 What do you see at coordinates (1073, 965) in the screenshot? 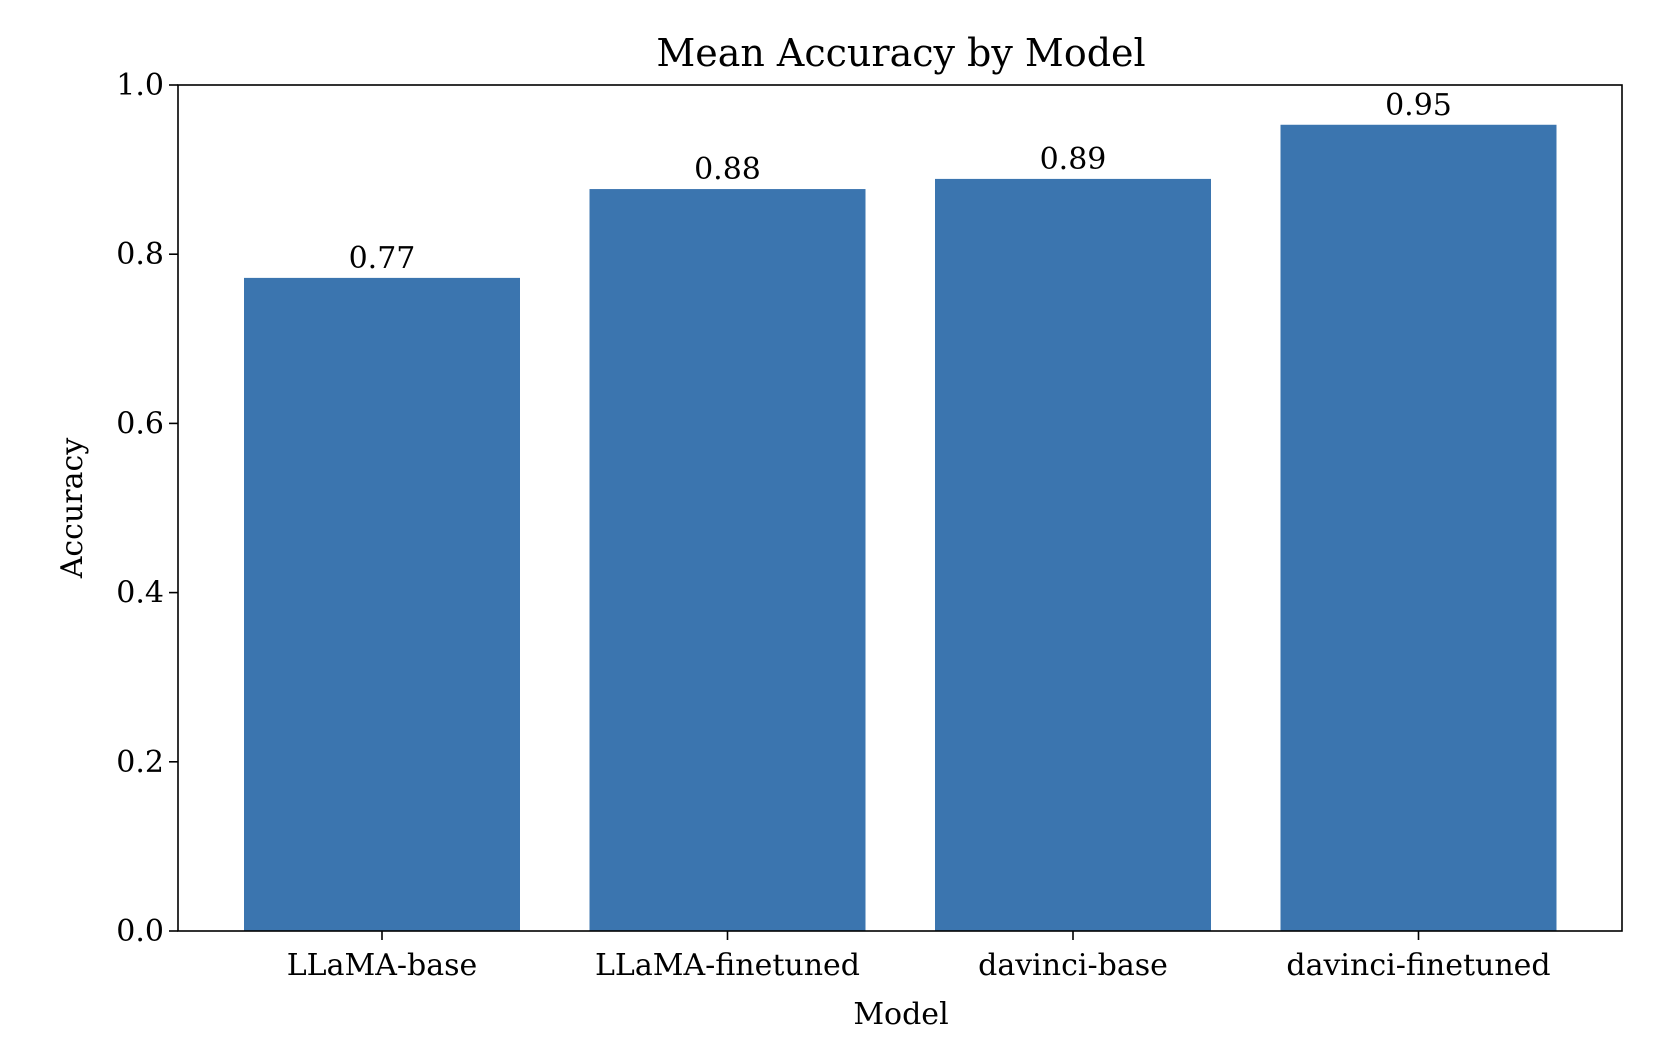
I see `x-tick-label: davinci-base` at bounding box center [1073, 965].